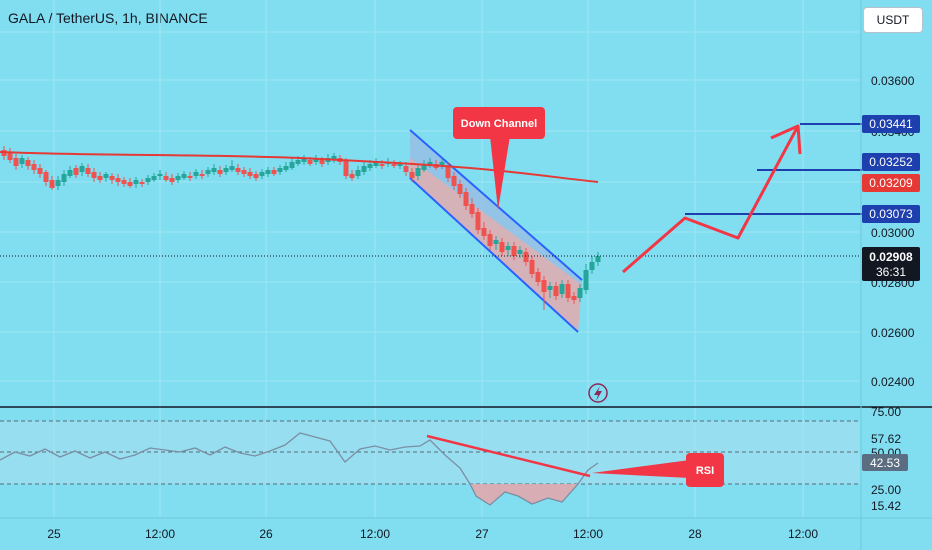  What do you see at coordinates (54, 534) in the screenshot?
I see `time-tick: 25` at bounding box center [54, 534].